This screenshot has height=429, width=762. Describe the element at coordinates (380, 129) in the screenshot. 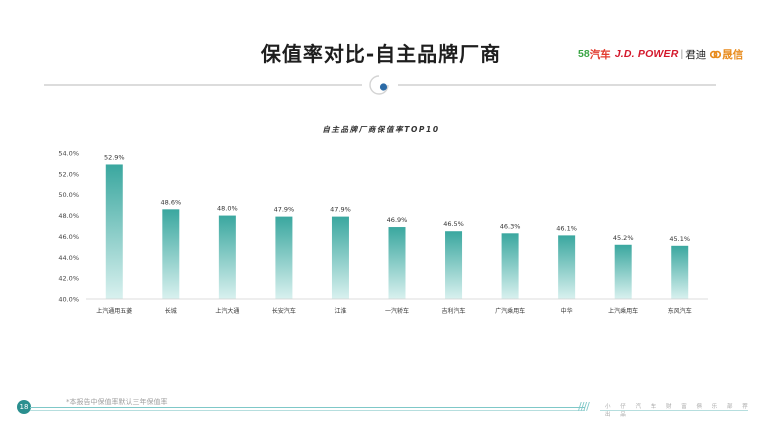

I see `chart-title: 自主品牌厂商保值率TOP10` at that location.